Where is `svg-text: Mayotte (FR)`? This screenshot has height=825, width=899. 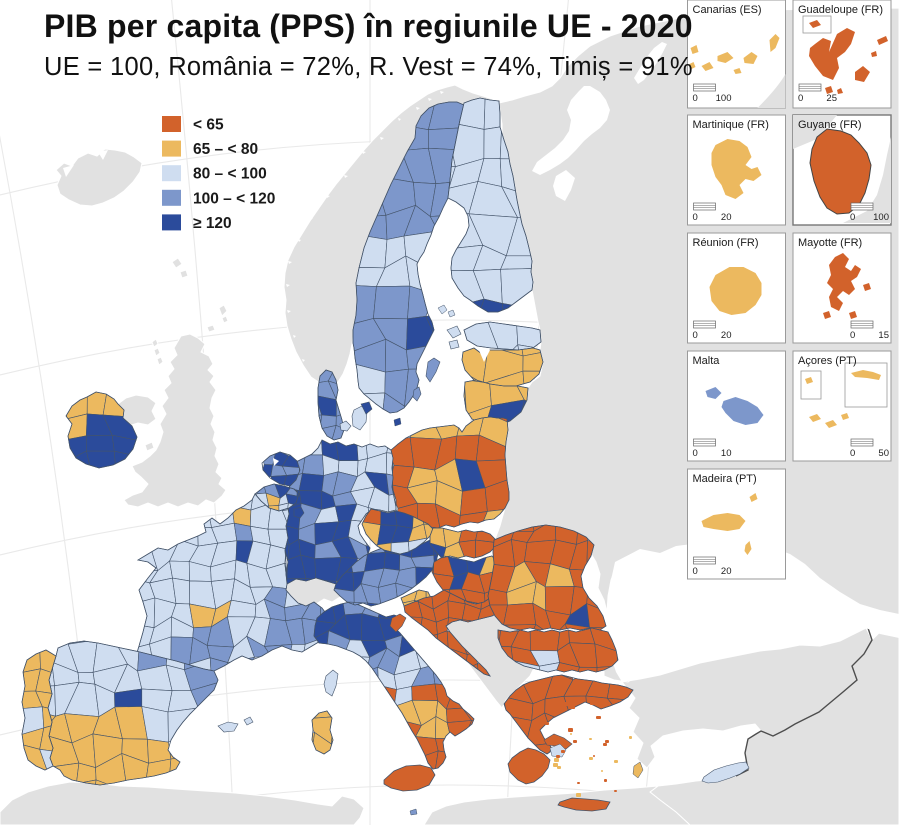
svg-text: Mayotte (FR) is located at coordinates (830, 243).